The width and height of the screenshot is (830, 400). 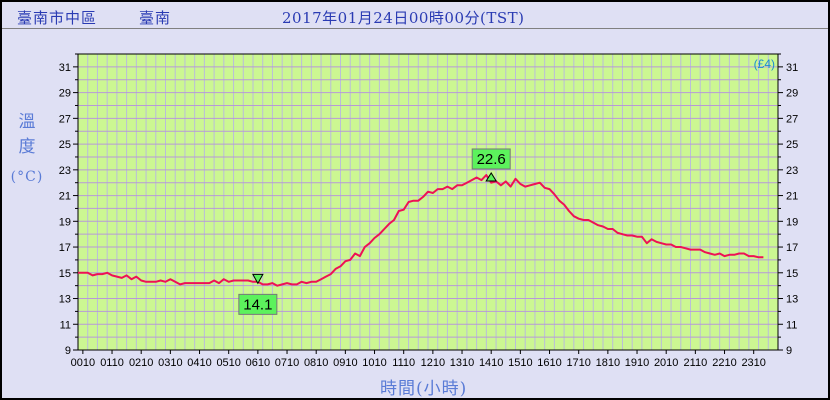 I want to click on y-tick-label-right: 31, so click(x=792, y=68).